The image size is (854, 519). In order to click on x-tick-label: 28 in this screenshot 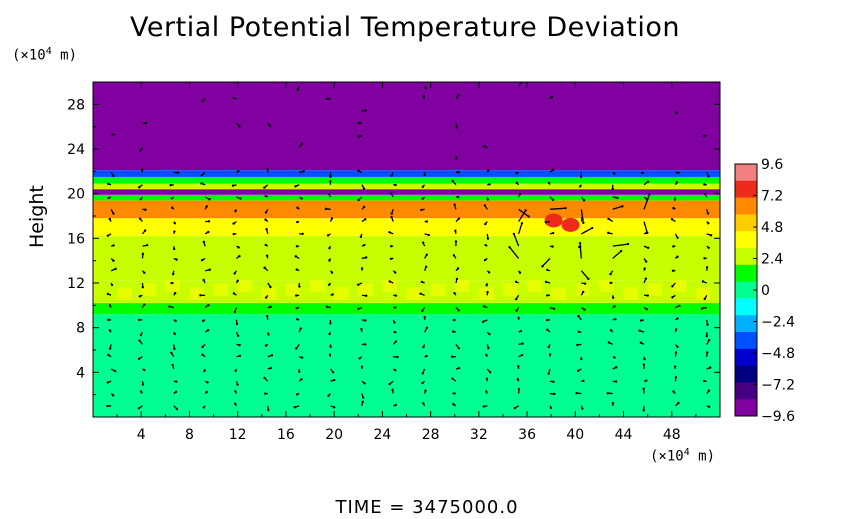, I will do `click(431, 435)`.